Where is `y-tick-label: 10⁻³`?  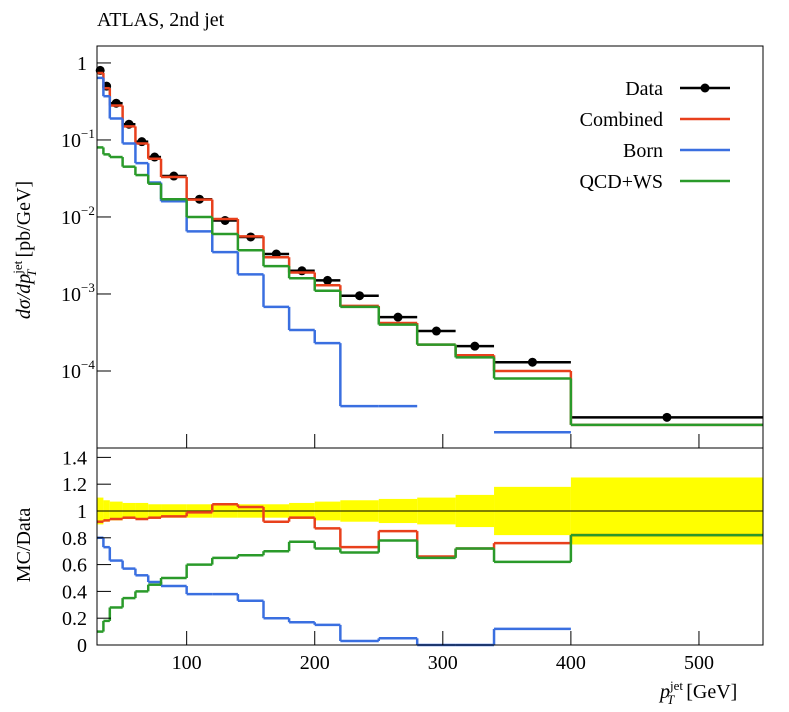
y-tick-label: 10⁻³ is located at coordinates (78, 293).